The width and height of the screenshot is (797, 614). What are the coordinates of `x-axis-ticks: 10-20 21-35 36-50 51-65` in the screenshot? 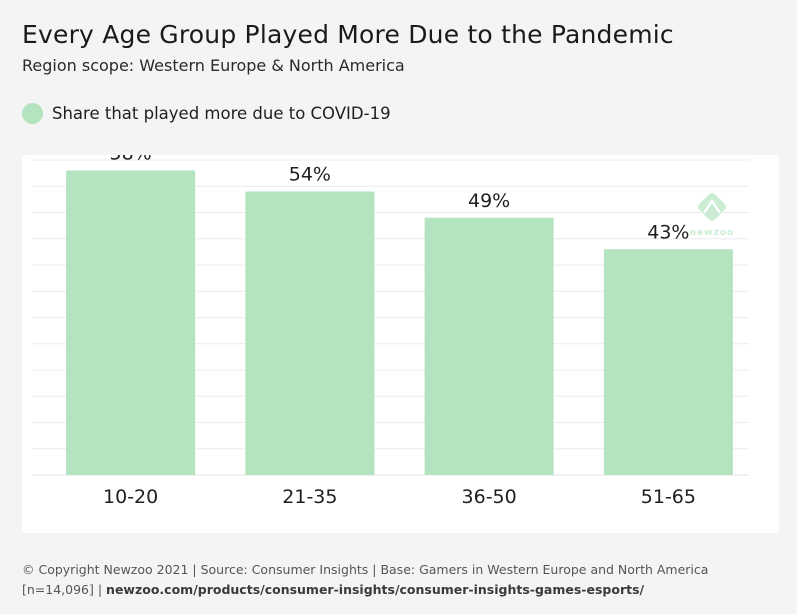 It's located at (399, 497).